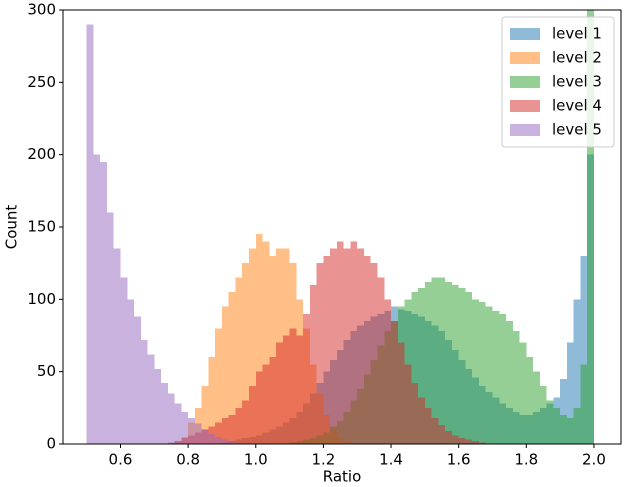 This screenshot has width=624, height=487. What do you see at coordinates (459, 460) in the screenshot?
I see `x-tick-label: 1.6` at bounding box center [459, 460].